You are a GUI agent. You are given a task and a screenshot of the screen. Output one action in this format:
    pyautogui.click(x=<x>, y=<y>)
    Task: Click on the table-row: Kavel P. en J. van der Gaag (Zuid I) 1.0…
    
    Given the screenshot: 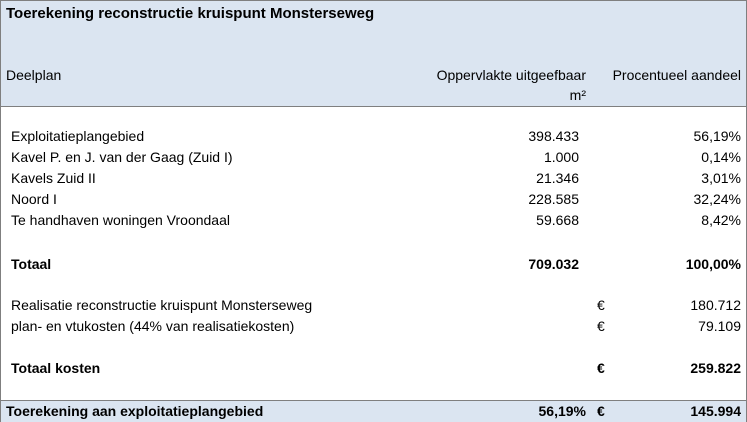 What is the action you would take?
    pyautogui.click(x=373, y=158)
    